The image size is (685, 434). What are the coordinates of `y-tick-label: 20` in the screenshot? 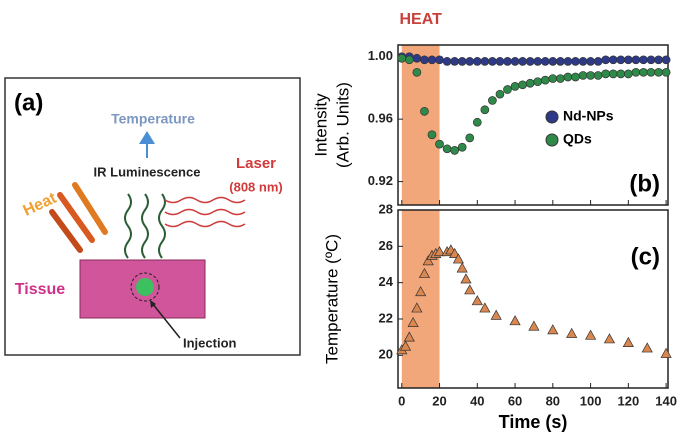 It's located at (386, 354).